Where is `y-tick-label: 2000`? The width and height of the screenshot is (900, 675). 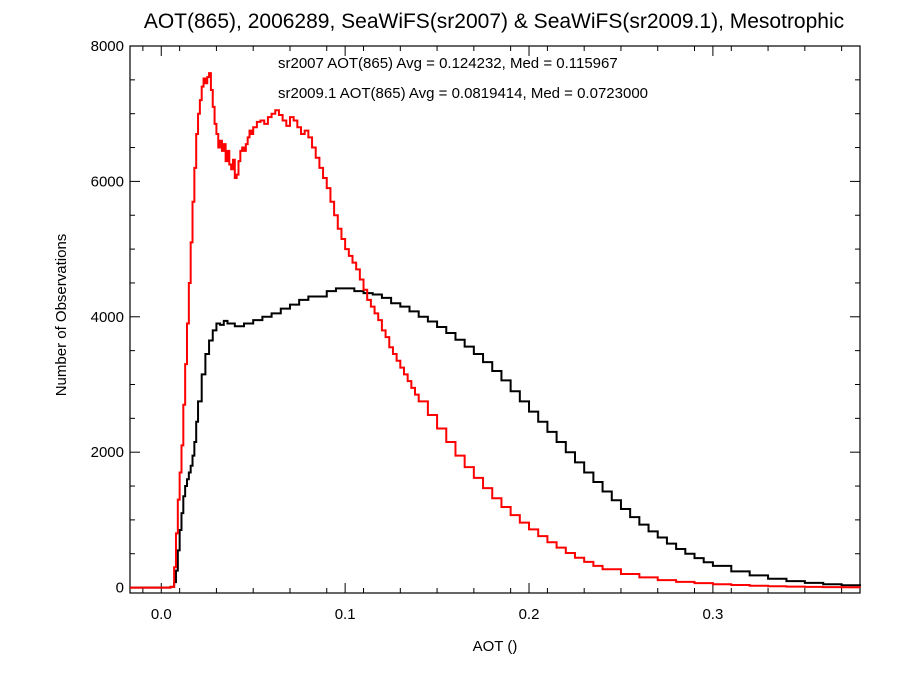
y-tick-label: 2000 is located at coordinates (107, 452).